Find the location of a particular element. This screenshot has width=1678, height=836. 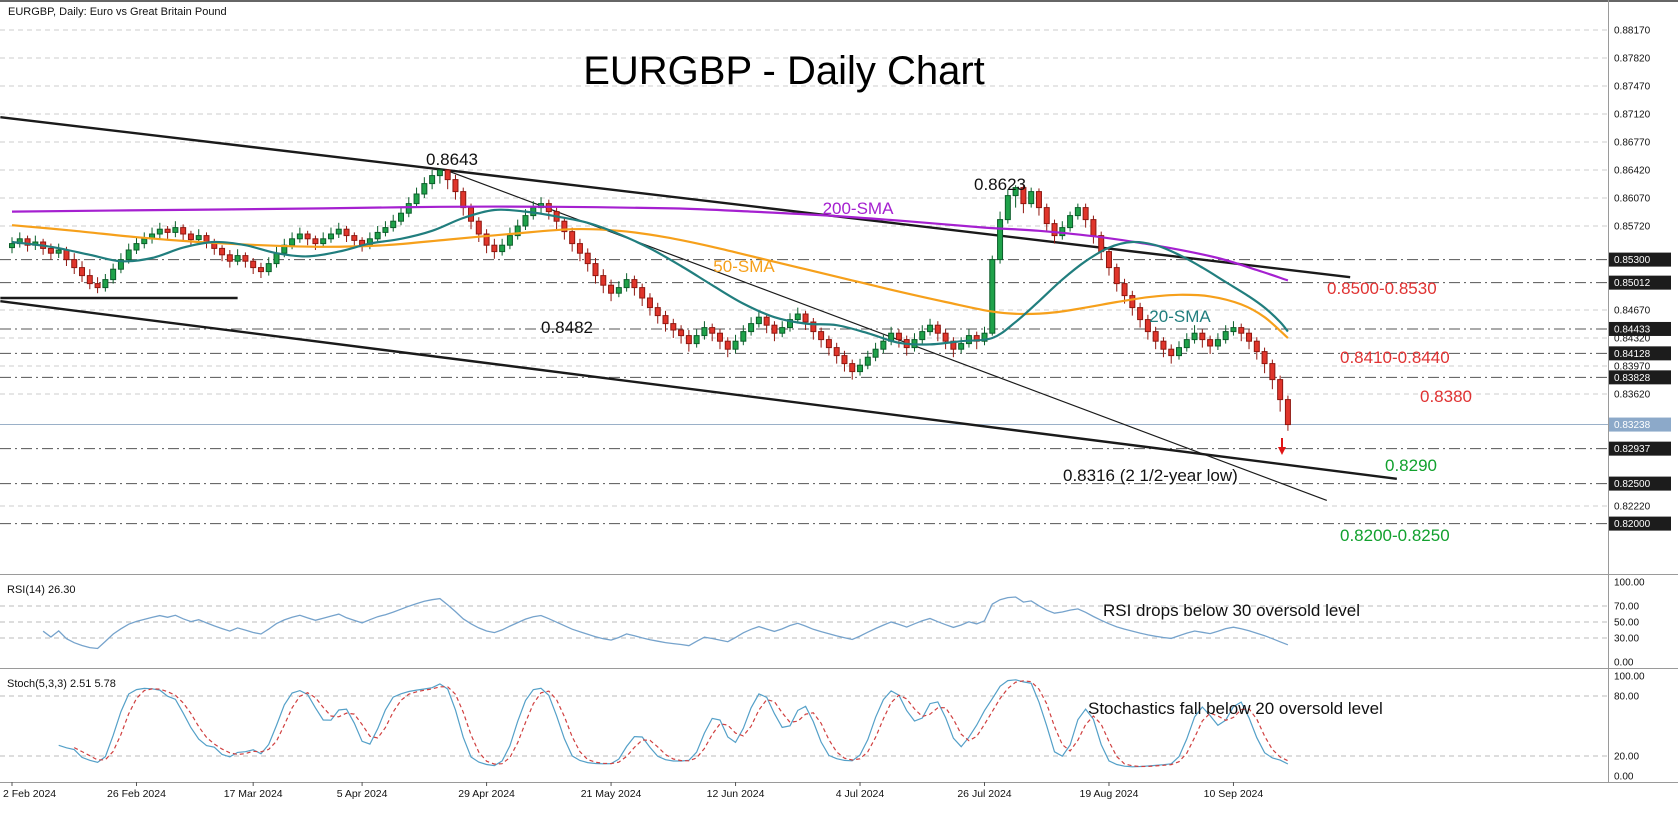

current-price-tag-label: 0.83238 is located at coordinates (1632, 425).